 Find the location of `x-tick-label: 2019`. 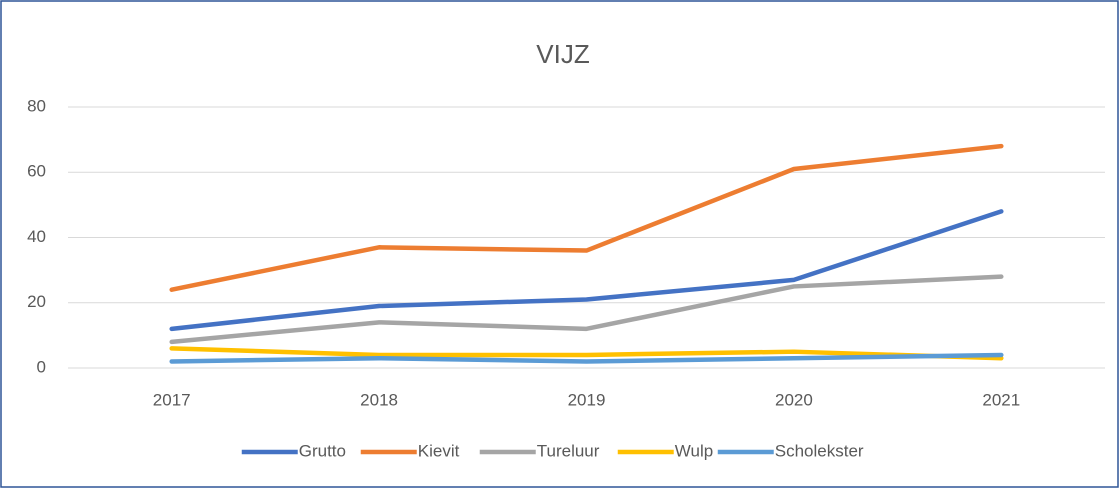

x-tick-label: 2019 is located at coordinates (587, 399).